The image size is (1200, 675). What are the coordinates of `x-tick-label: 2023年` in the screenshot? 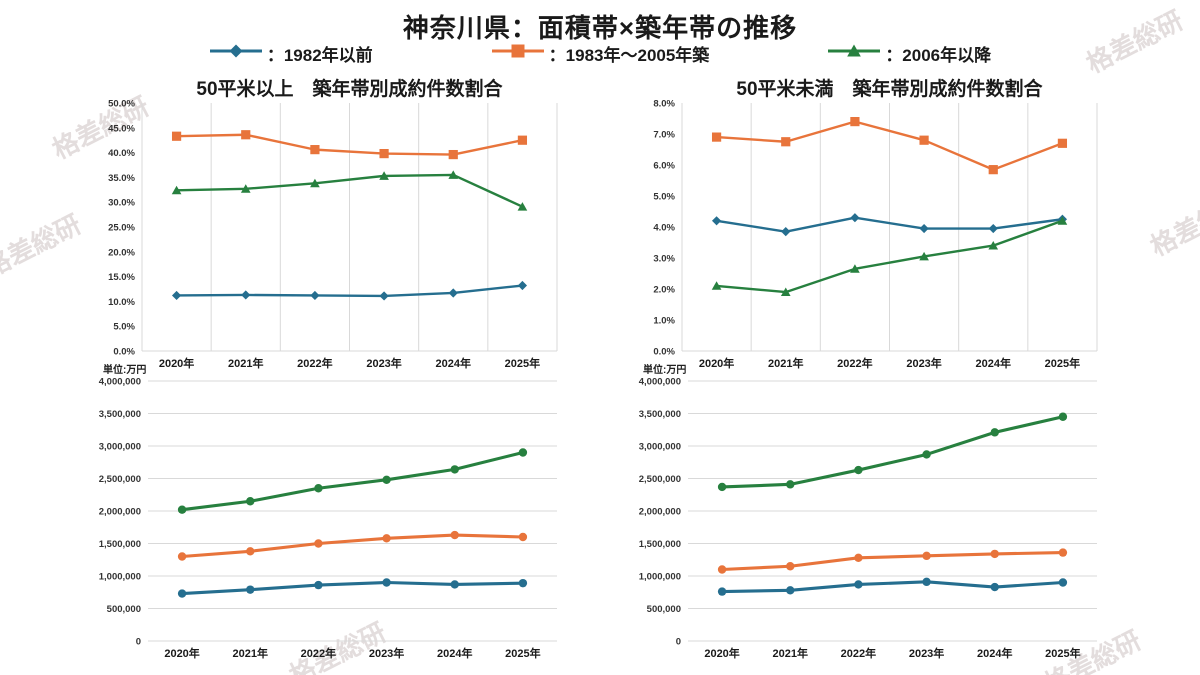 It's located at (926, 653).